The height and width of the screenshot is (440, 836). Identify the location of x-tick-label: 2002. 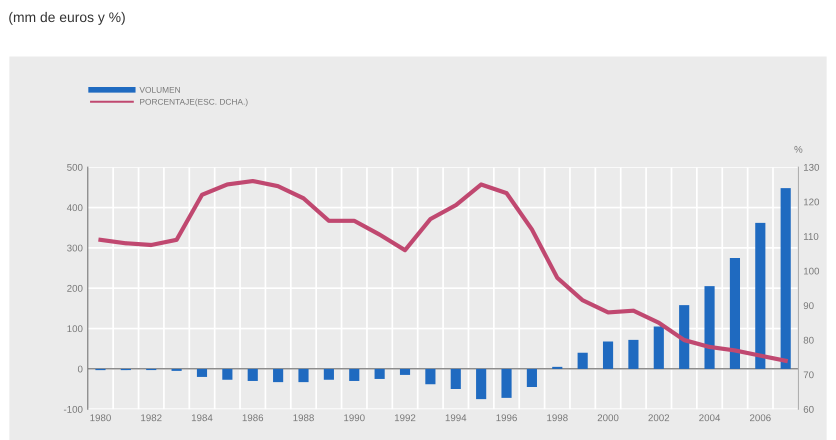
(659, 418).